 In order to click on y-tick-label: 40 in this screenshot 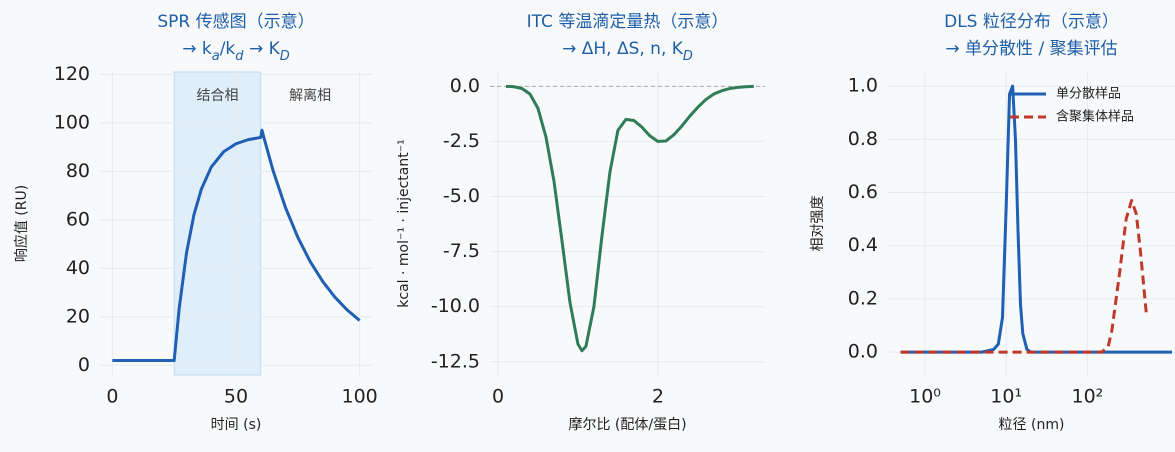, I will do `click(78, 268)`.